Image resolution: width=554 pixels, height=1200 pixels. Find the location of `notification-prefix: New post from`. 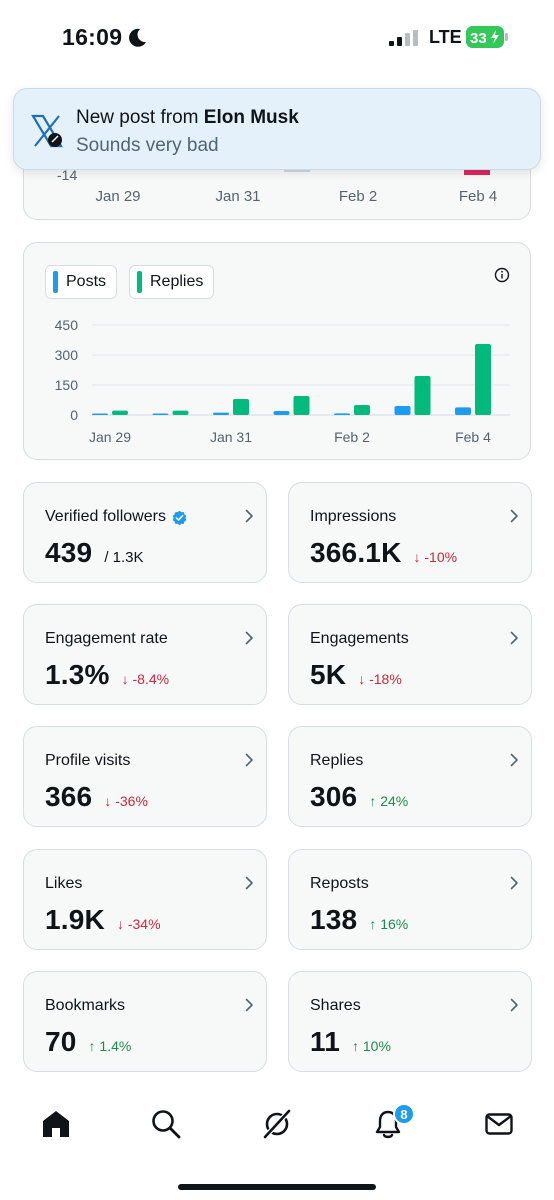

notification-prefix: New post from is located at coordinates (140, 117).